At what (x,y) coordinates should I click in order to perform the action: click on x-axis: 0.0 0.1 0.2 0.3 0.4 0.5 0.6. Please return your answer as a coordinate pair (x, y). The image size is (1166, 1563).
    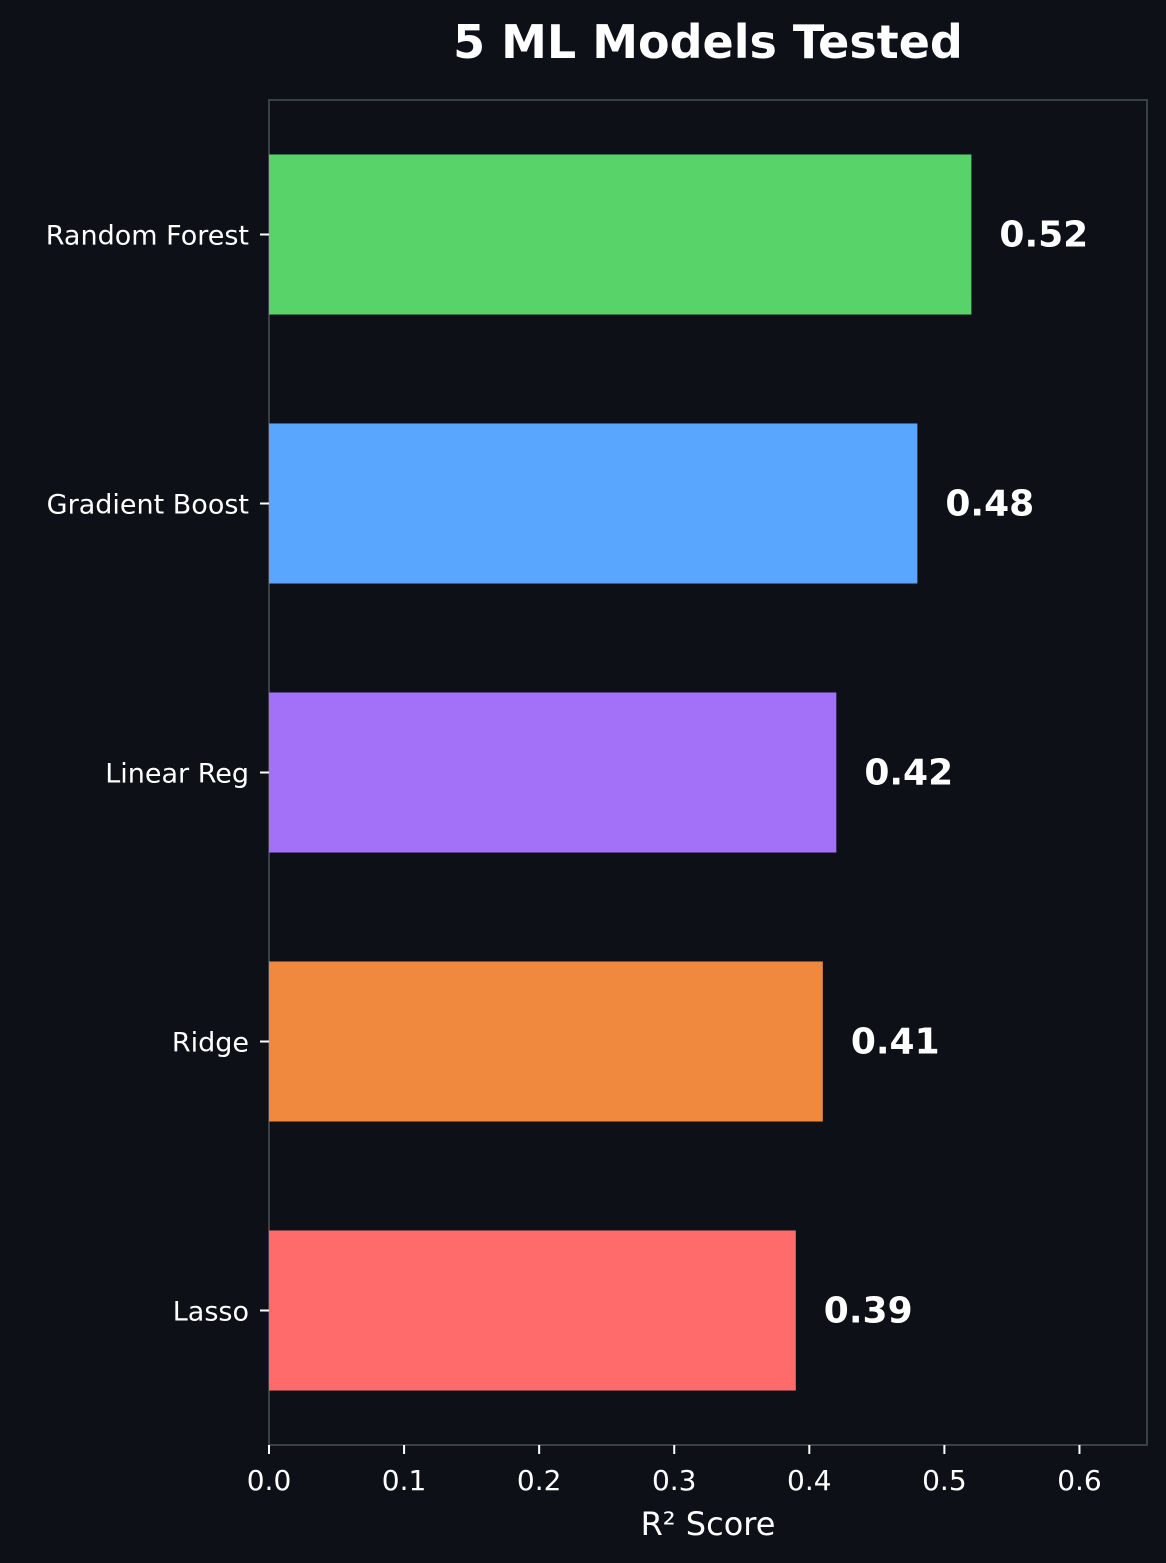
    Looking at the image, I should click on (674, 1471).